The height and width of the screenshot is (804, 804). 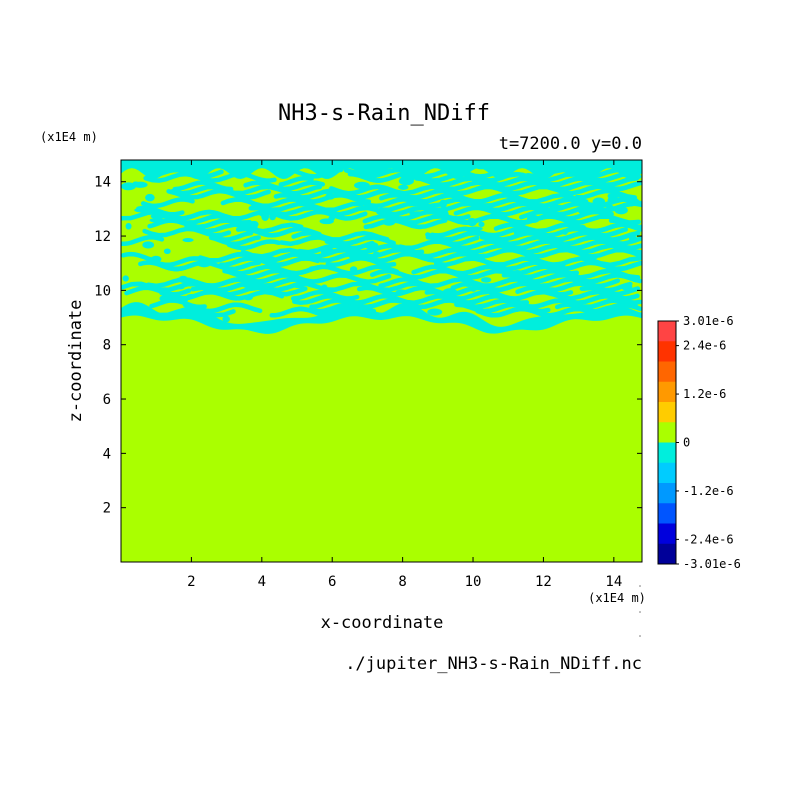 I want to click on colorbar-label: 2.4e-6, so click(x=704, y=346).